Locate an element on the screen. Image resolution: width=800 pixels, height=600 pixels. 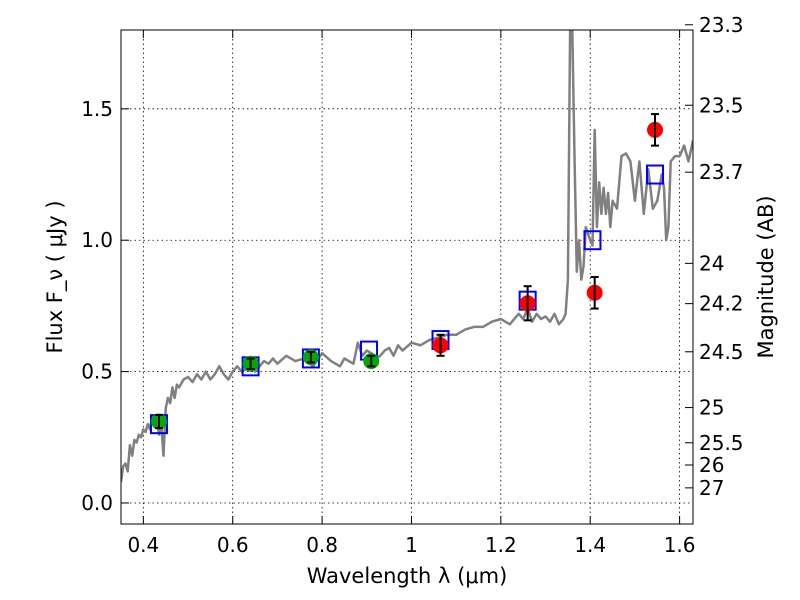
right-tick-label: 23.7 is located at coordinates (721, 172).